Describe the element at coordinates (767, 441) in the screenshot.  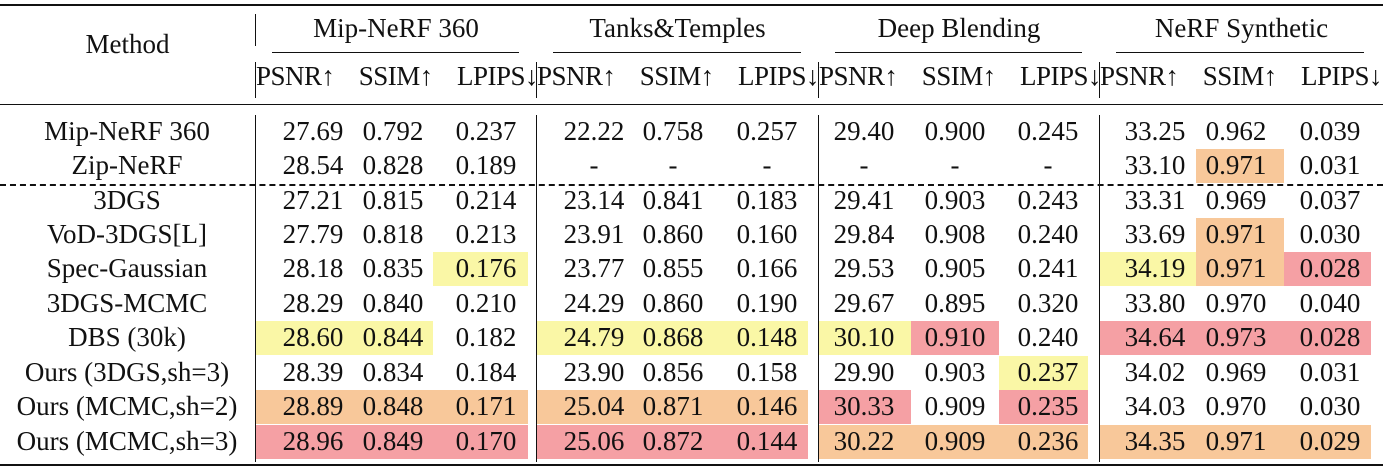
I see `value-cell: 0.144` at that location.